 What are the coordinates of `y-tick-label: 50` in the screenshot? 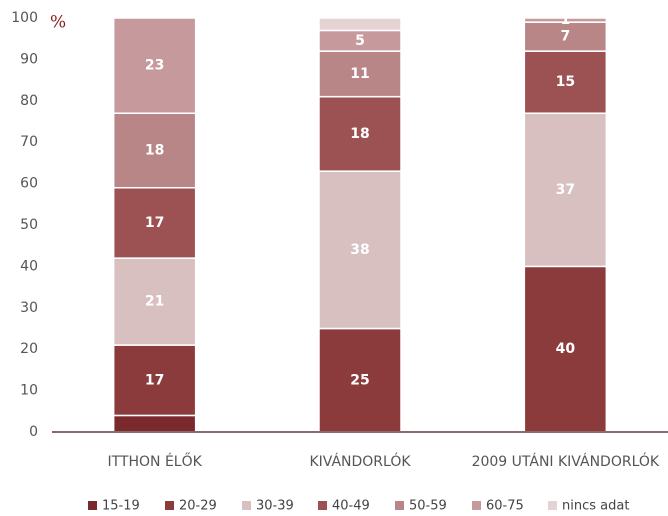 It's located at (29, 225).